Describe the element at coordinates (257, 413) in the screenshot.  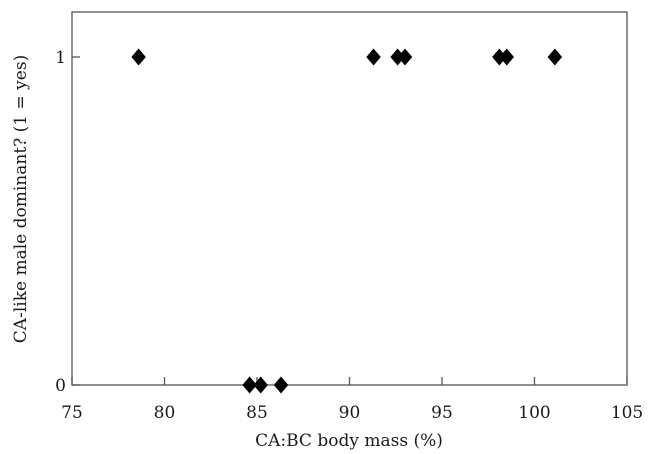
I see `x-tick-label: 85` at that location.